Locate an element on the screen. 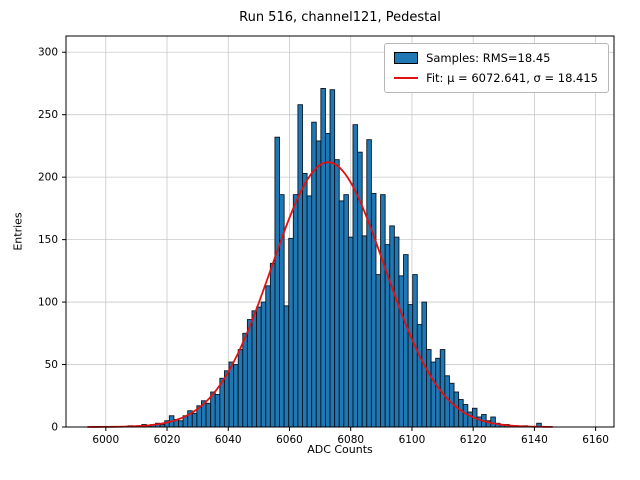 Image resolution: width=640 pixels, height=480 pixels. x-axis-label: ADC Counts is located at coordinates (340, 449).